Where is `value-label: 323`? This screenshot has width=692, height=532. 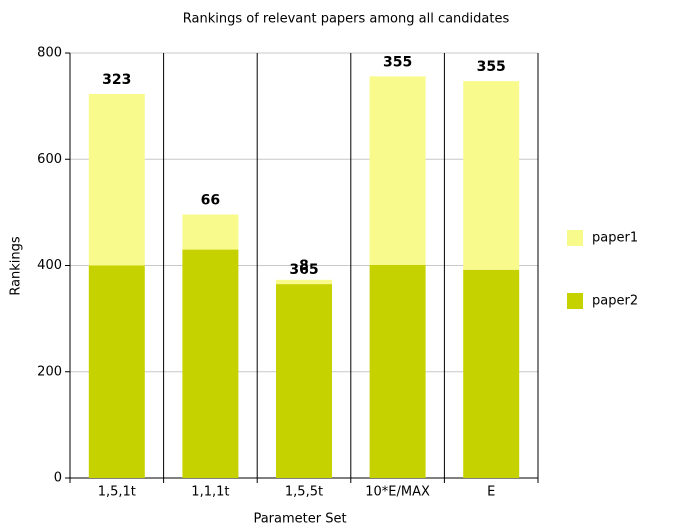
value-label: 323 is located at coordinates (116, 80).